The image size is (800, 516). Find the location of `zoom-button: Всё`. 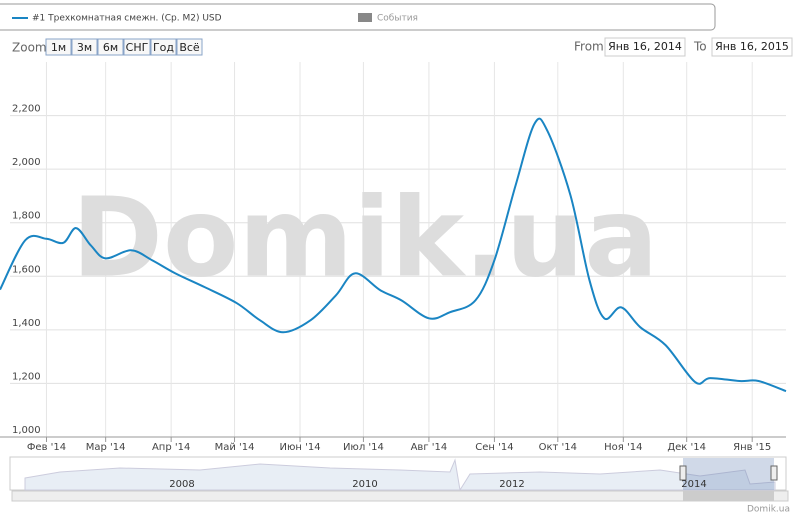

zoom-button: Всё is located at coordinates (189, 47).